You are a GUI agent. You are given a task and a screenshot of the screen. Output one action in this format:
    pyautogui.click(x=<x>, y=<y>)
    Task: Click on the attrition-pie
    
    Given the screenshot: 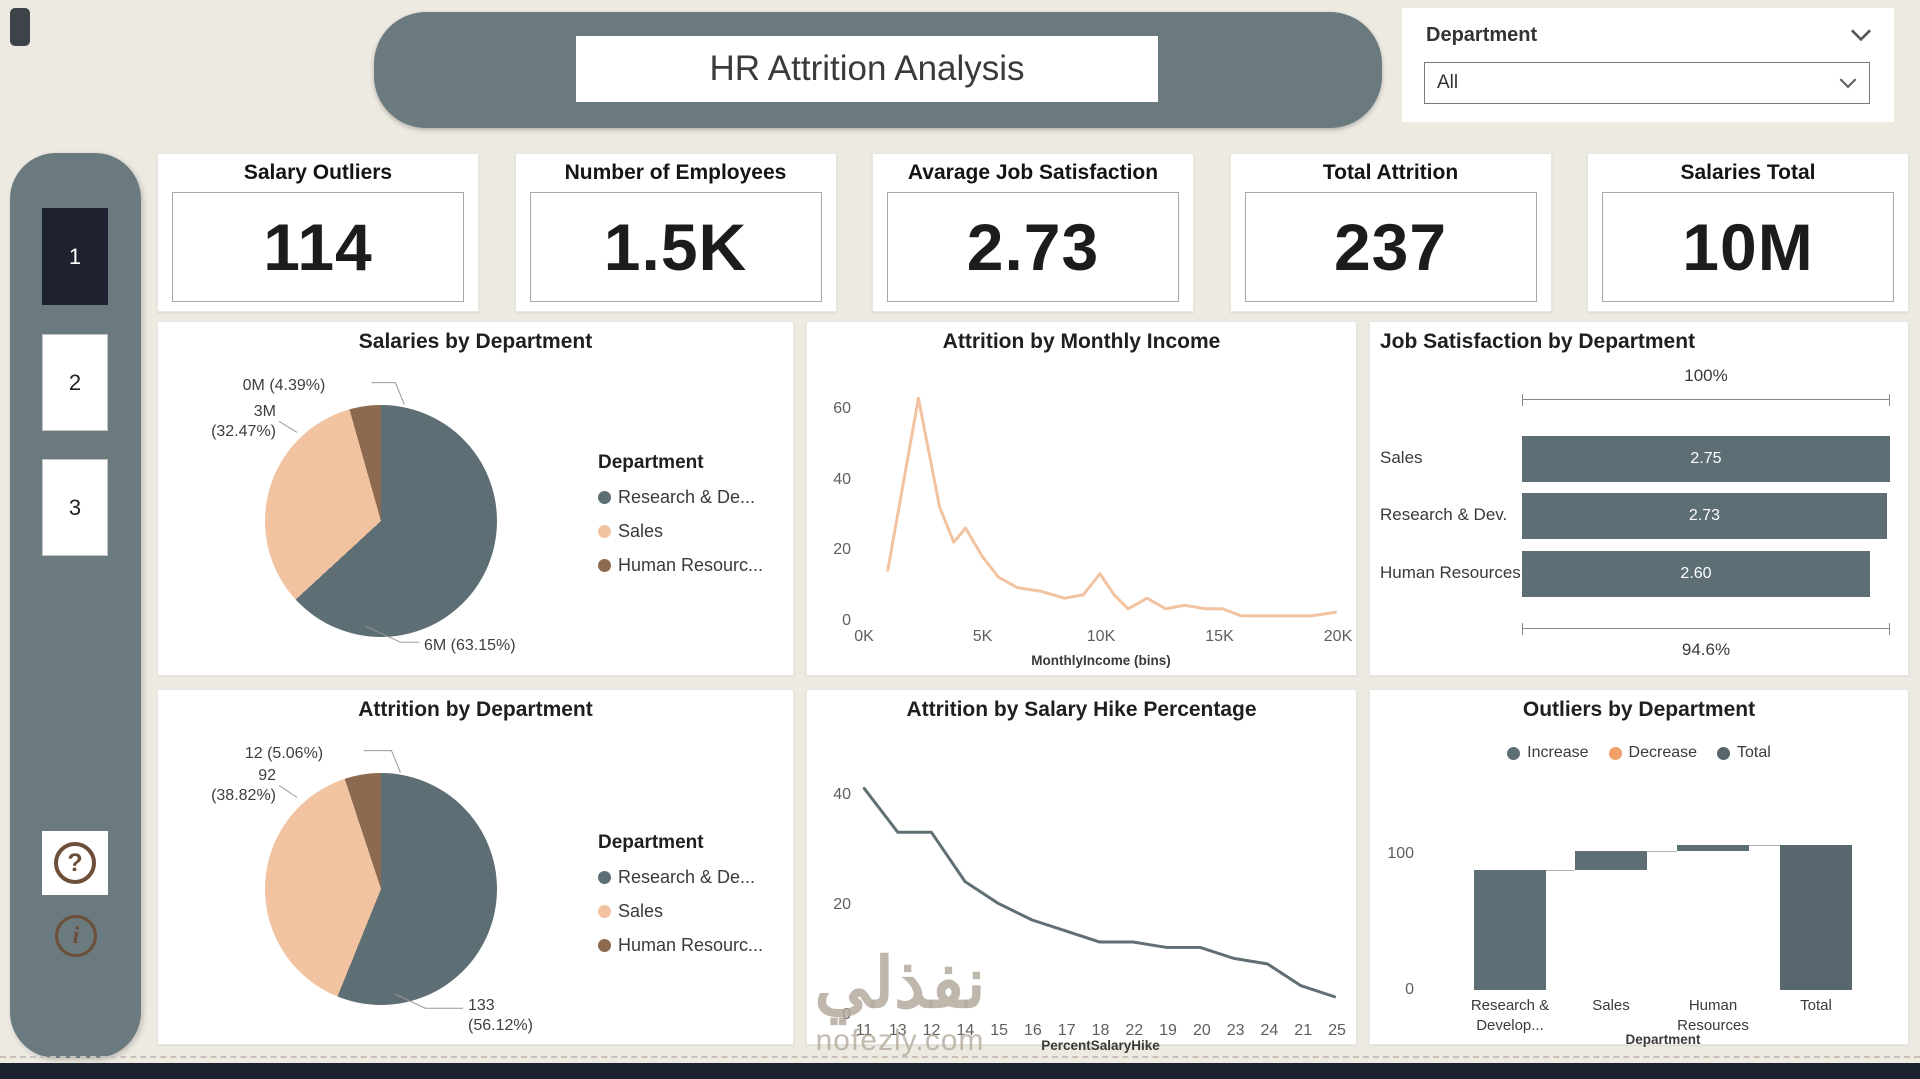 What is the action you would take?
    pyautogui.click(x=381, y=889)
    